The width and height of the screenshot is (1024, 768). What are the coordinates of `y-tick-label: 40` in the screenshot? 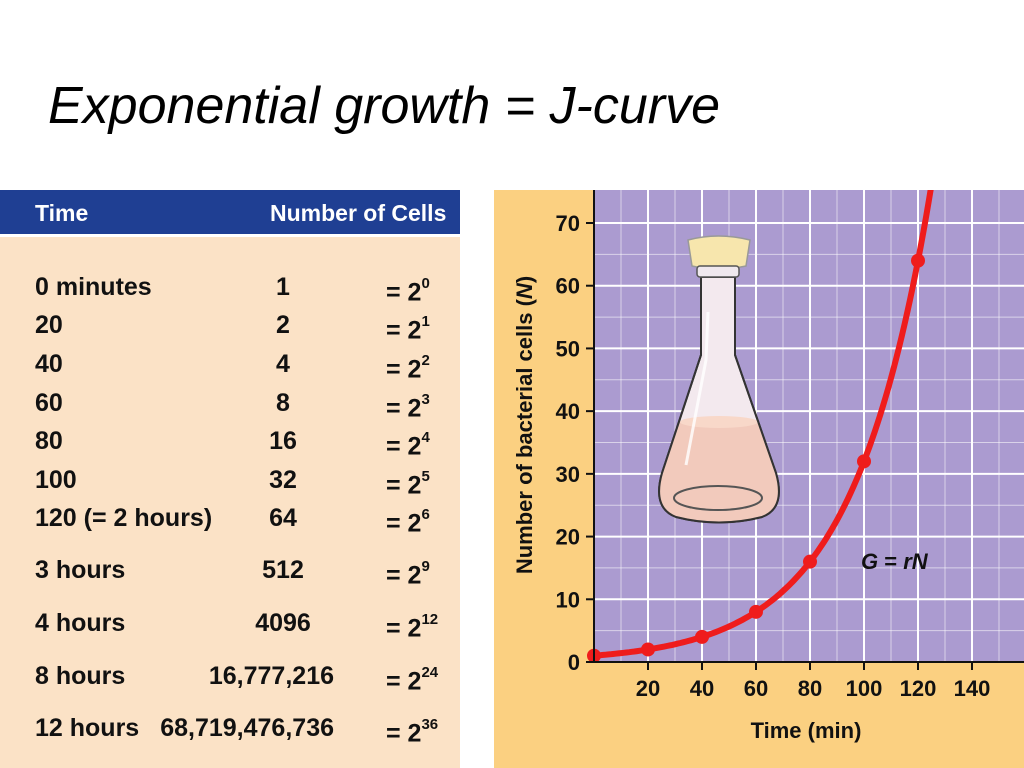 It's located at (568, 411).